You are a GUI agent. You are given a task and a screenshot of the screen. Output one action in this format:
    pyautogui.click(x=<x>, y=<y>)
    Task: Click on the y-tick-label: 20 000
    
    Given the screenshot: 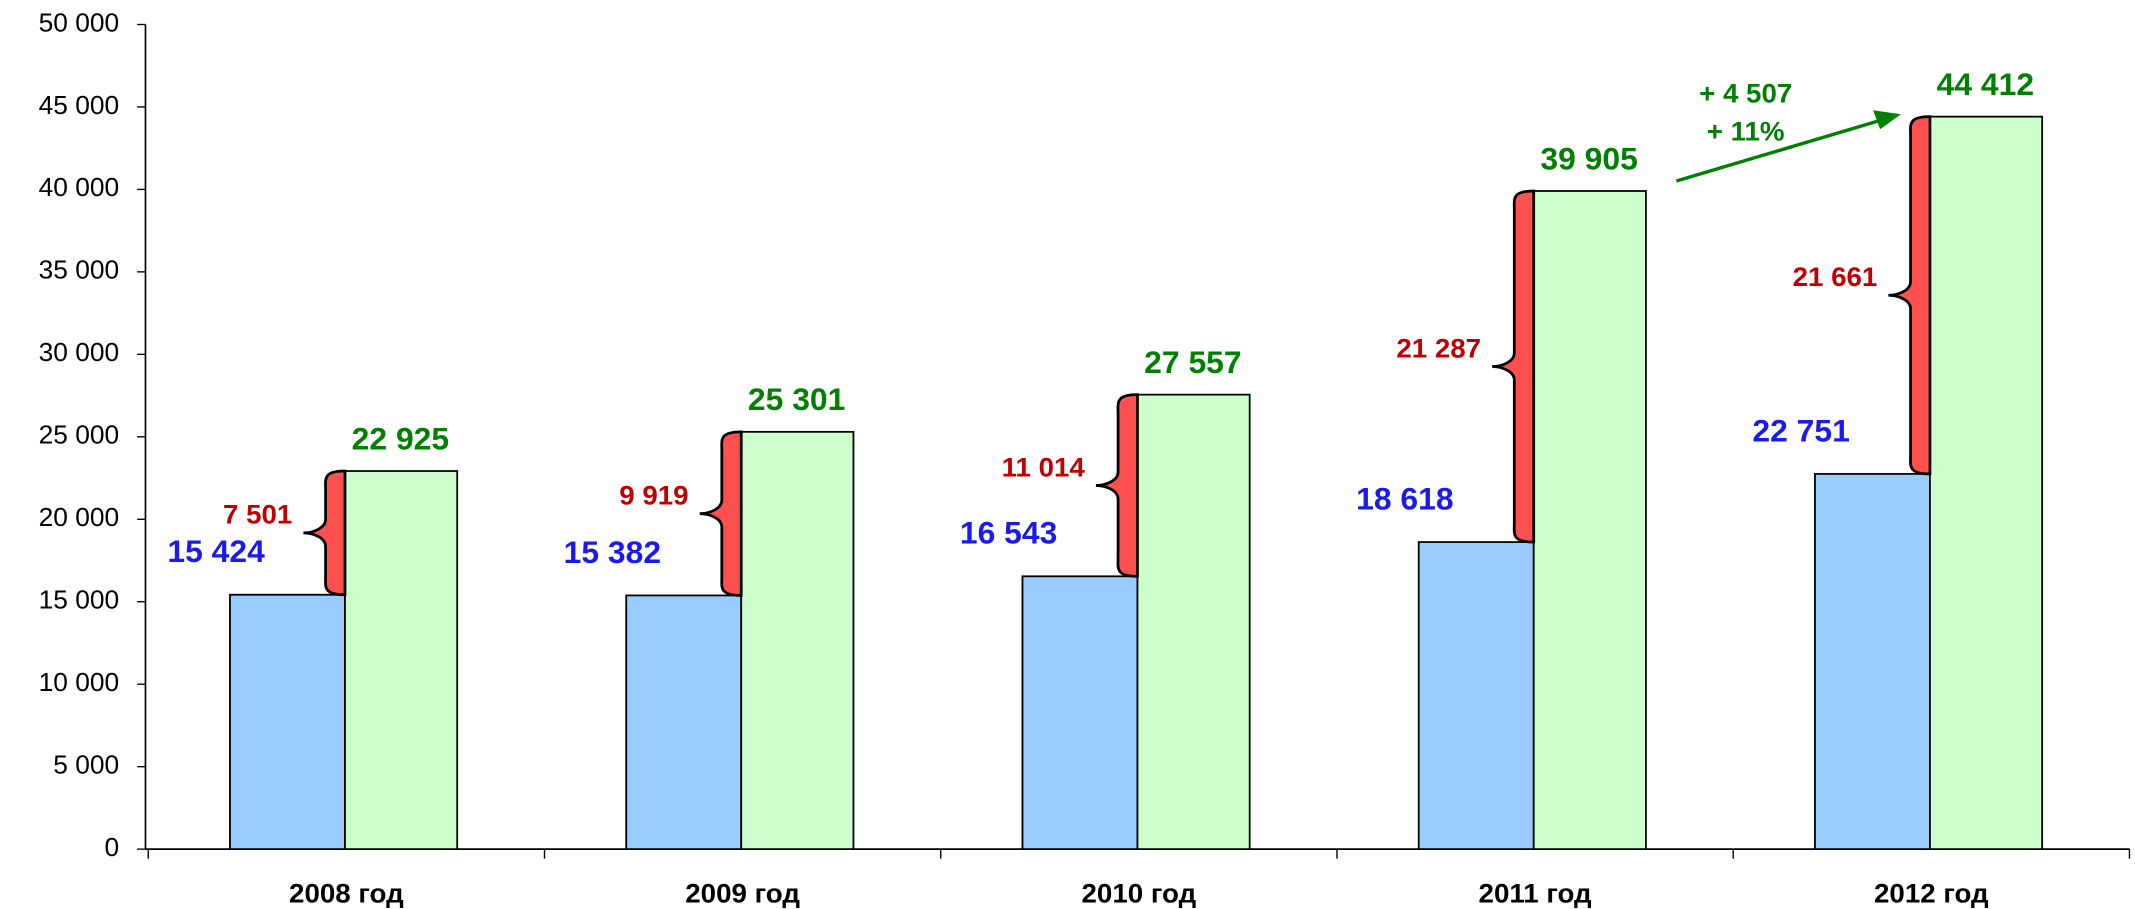 What is the action you would take?
    pyautogui.click(x=79, y=517)
    